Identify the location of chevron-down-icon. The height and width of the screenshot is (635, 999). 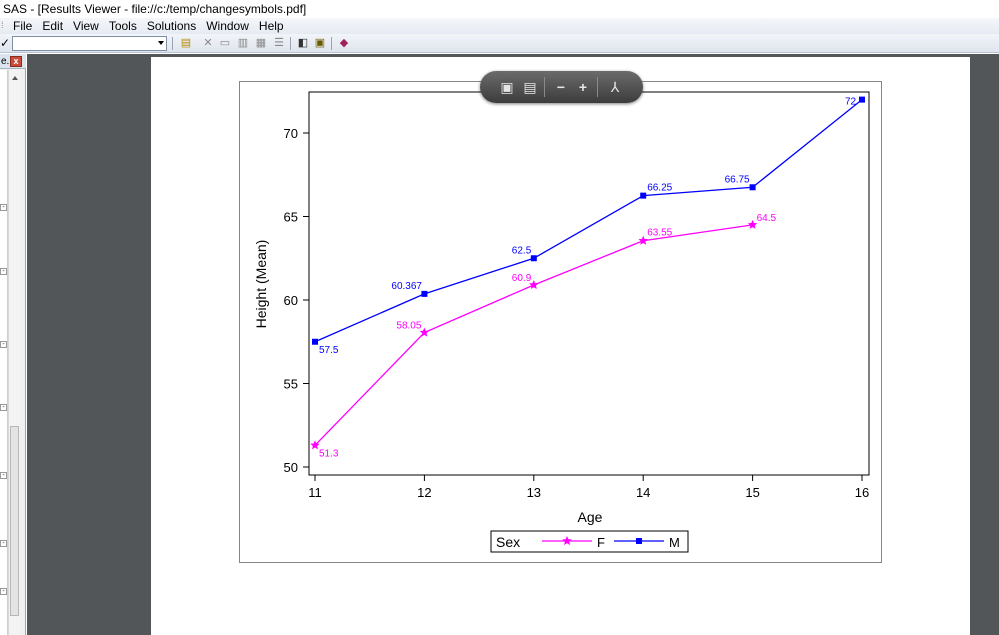
(161, 43).